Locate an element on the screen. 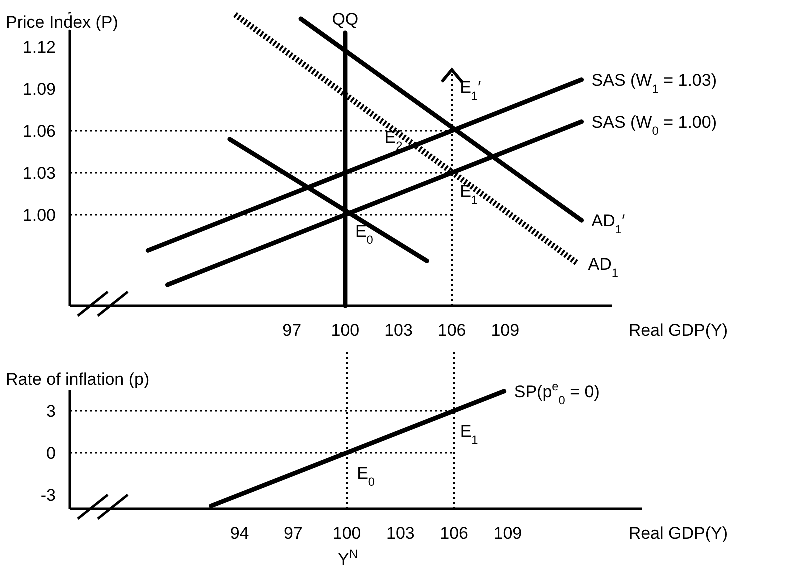  y-tick-label: 1.12 is located at coordinates (39, 47).